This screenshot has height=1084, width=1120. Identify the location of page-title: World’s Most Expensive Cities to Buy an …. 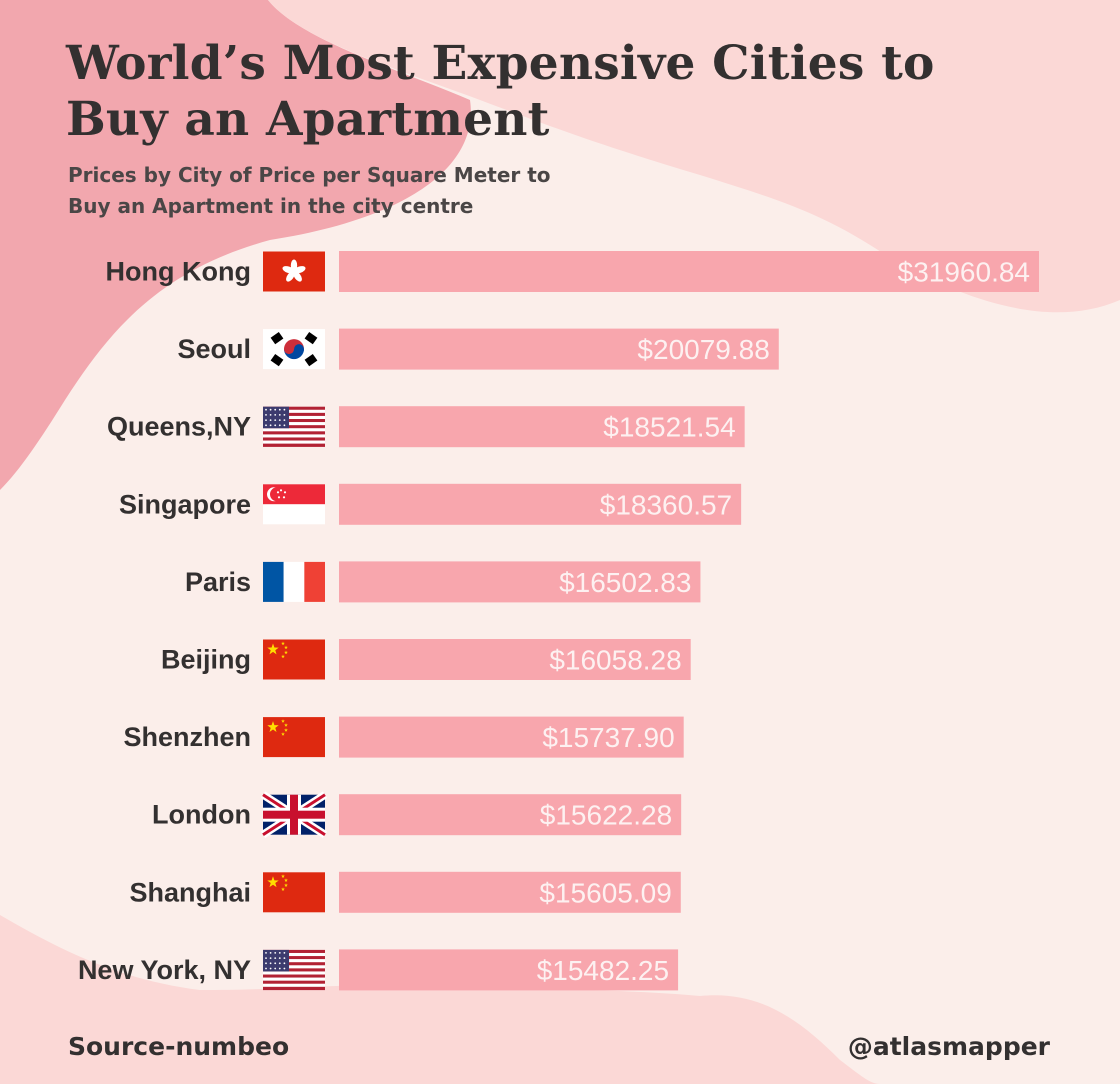
(500, 92).